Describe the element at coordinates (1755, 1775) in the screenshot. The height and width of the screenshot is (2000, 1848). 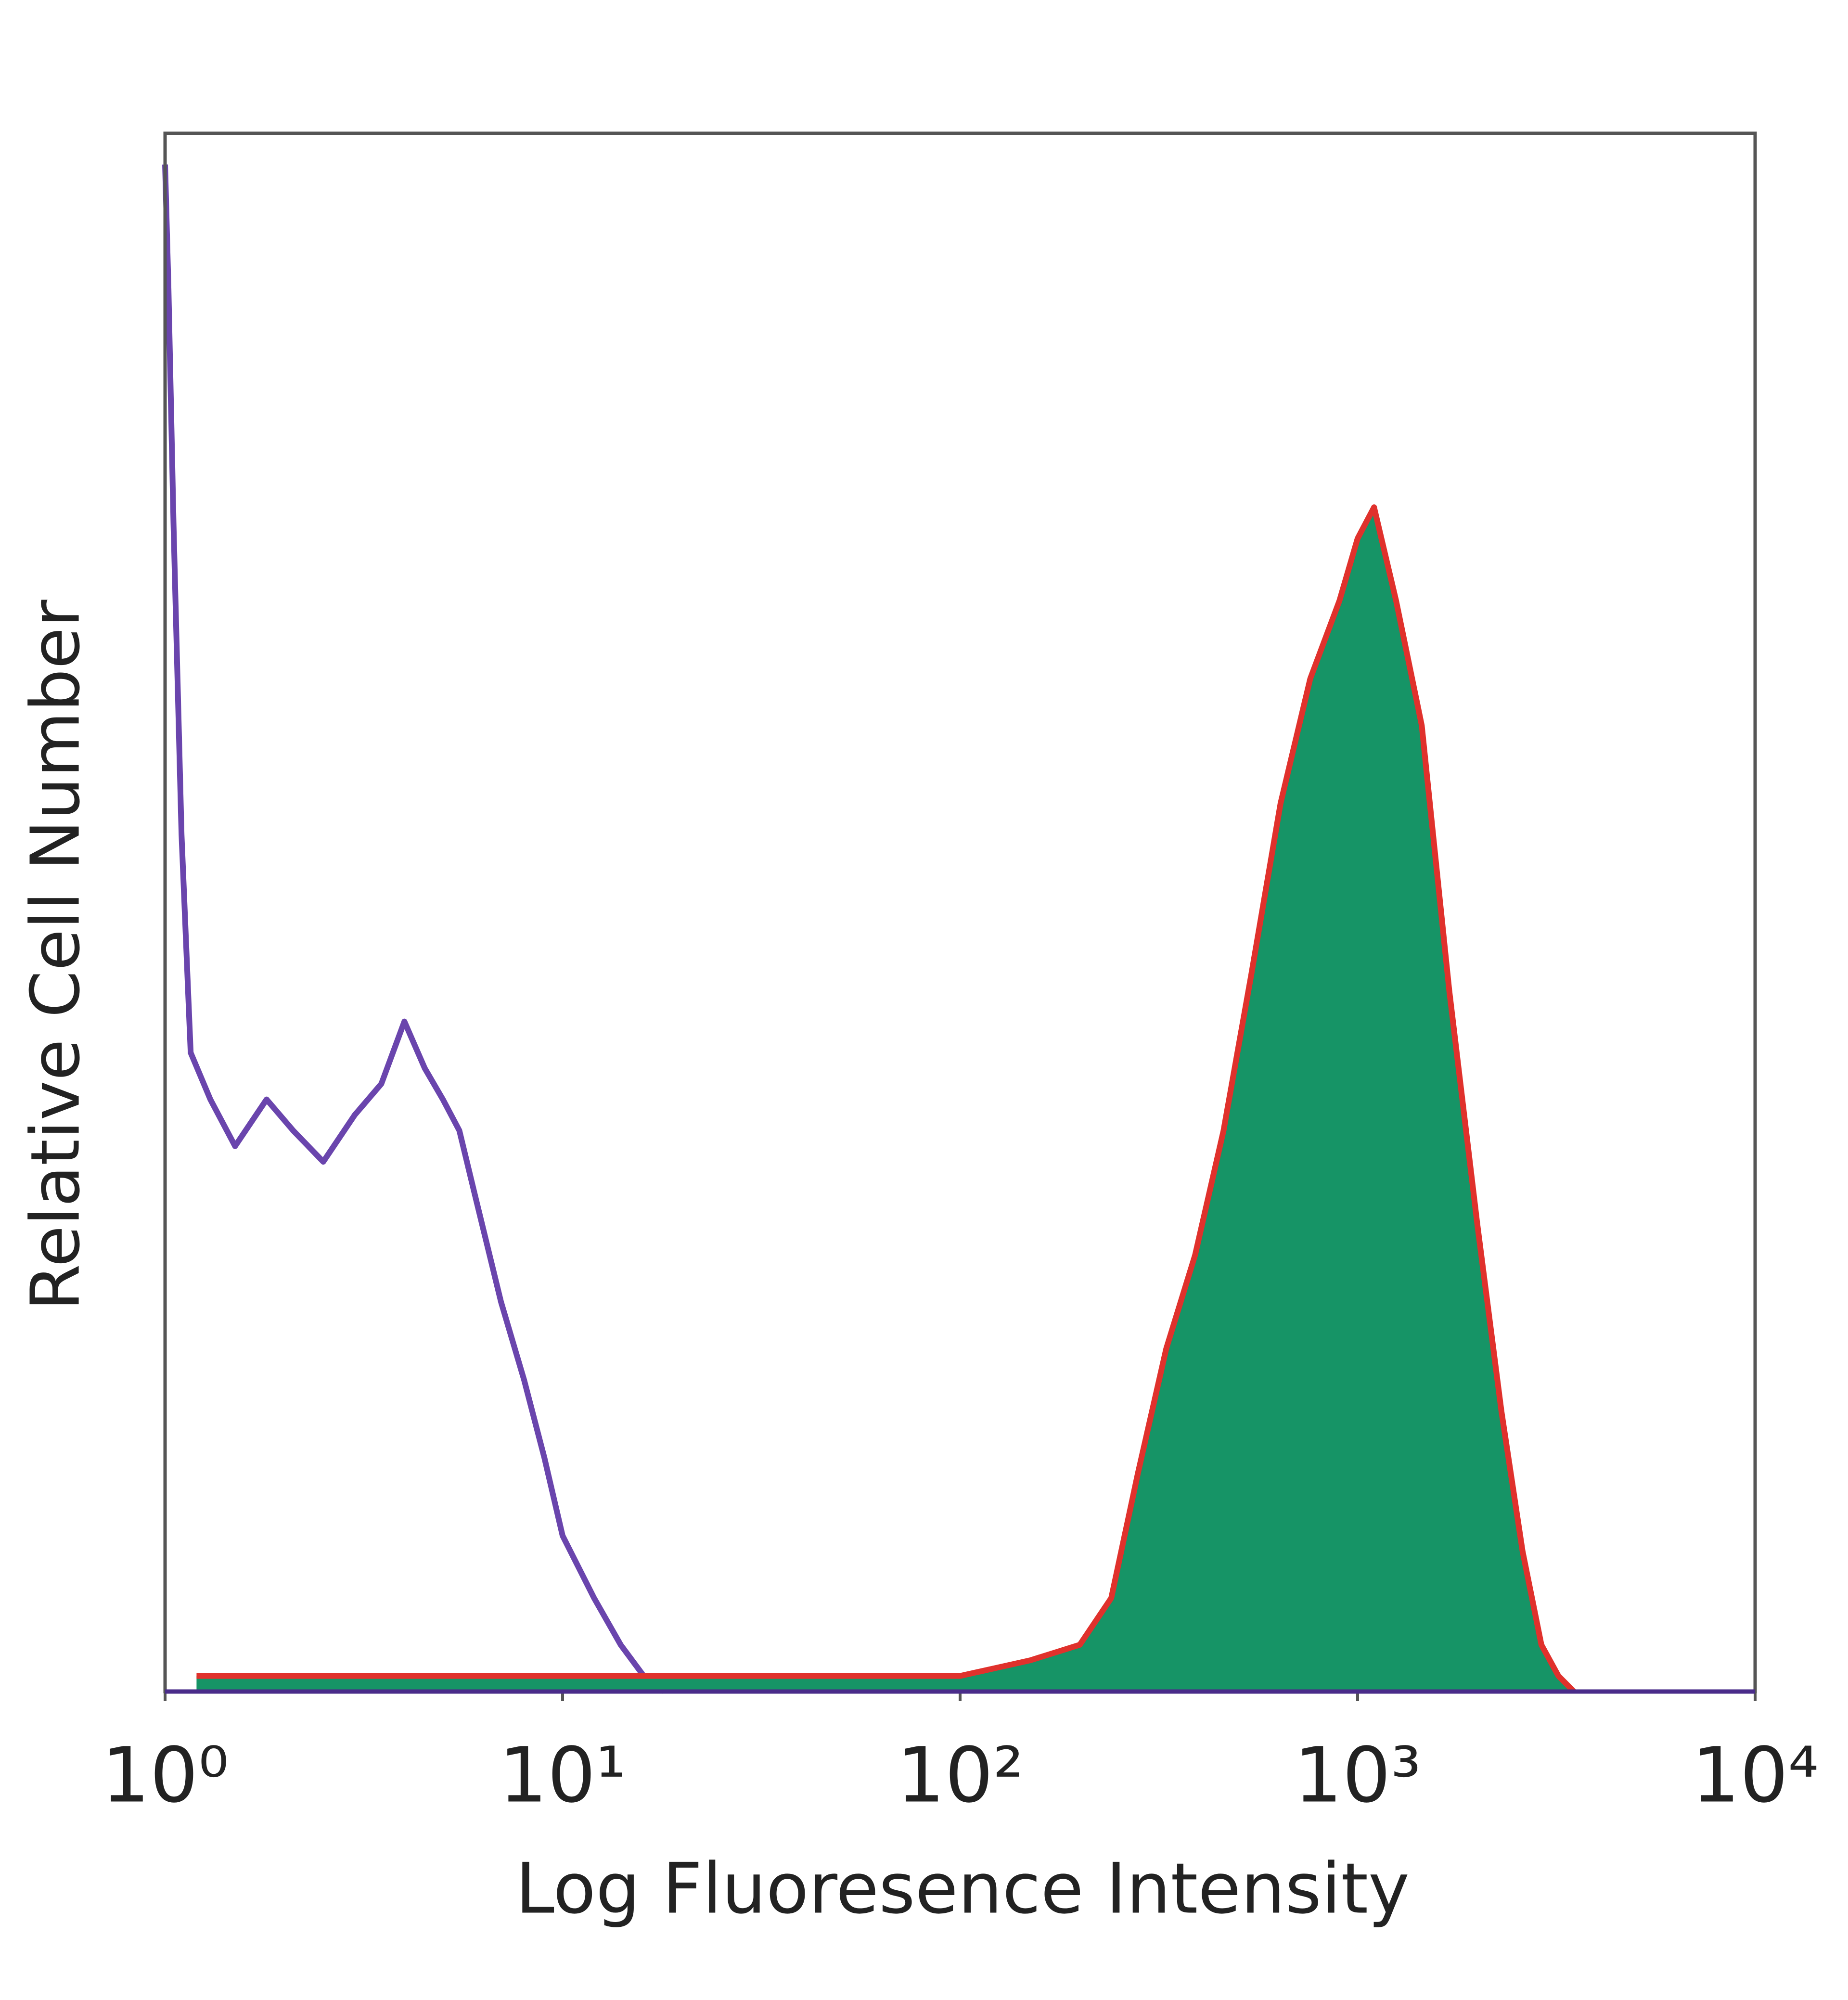
I see `x-tick-label: 10⁴` at that location.